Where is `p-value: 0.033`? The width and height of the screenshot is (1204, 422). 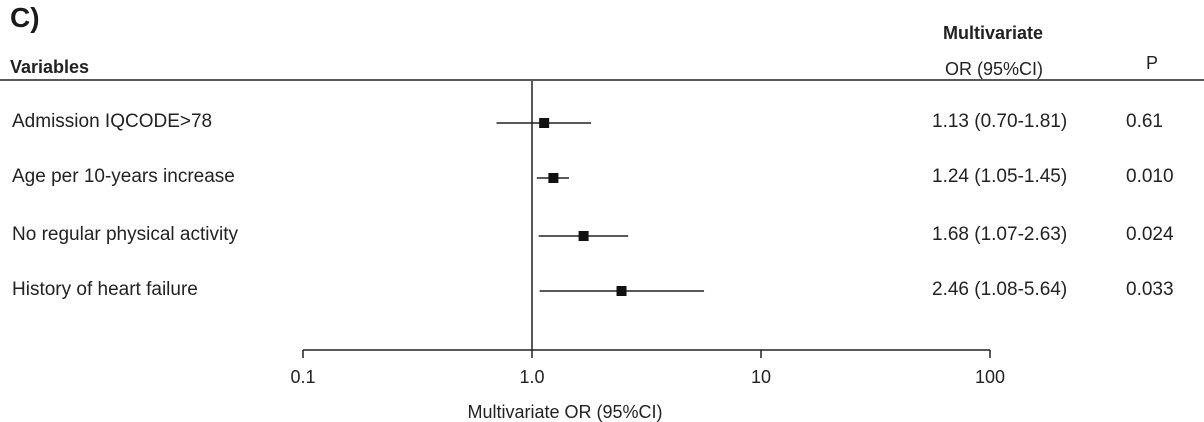 p-value: 0.033 is located at coordinates (1150, 289).